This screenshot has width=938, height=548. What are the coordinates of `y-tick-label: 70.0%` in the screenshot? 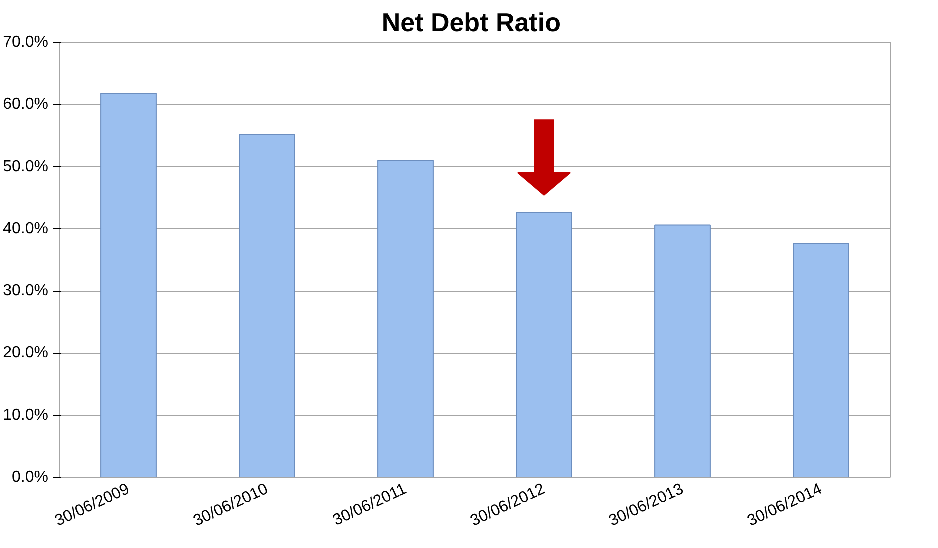 It's located at (26, 42).